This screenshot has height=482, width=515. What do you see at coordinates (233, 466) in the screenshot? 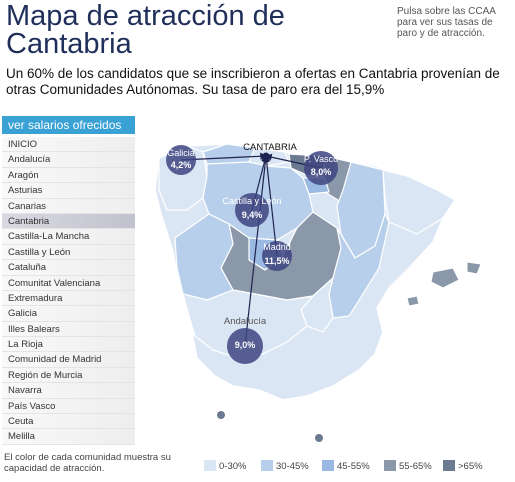
I see `legend-label: 0-30%` at bounding box center [233, 466].